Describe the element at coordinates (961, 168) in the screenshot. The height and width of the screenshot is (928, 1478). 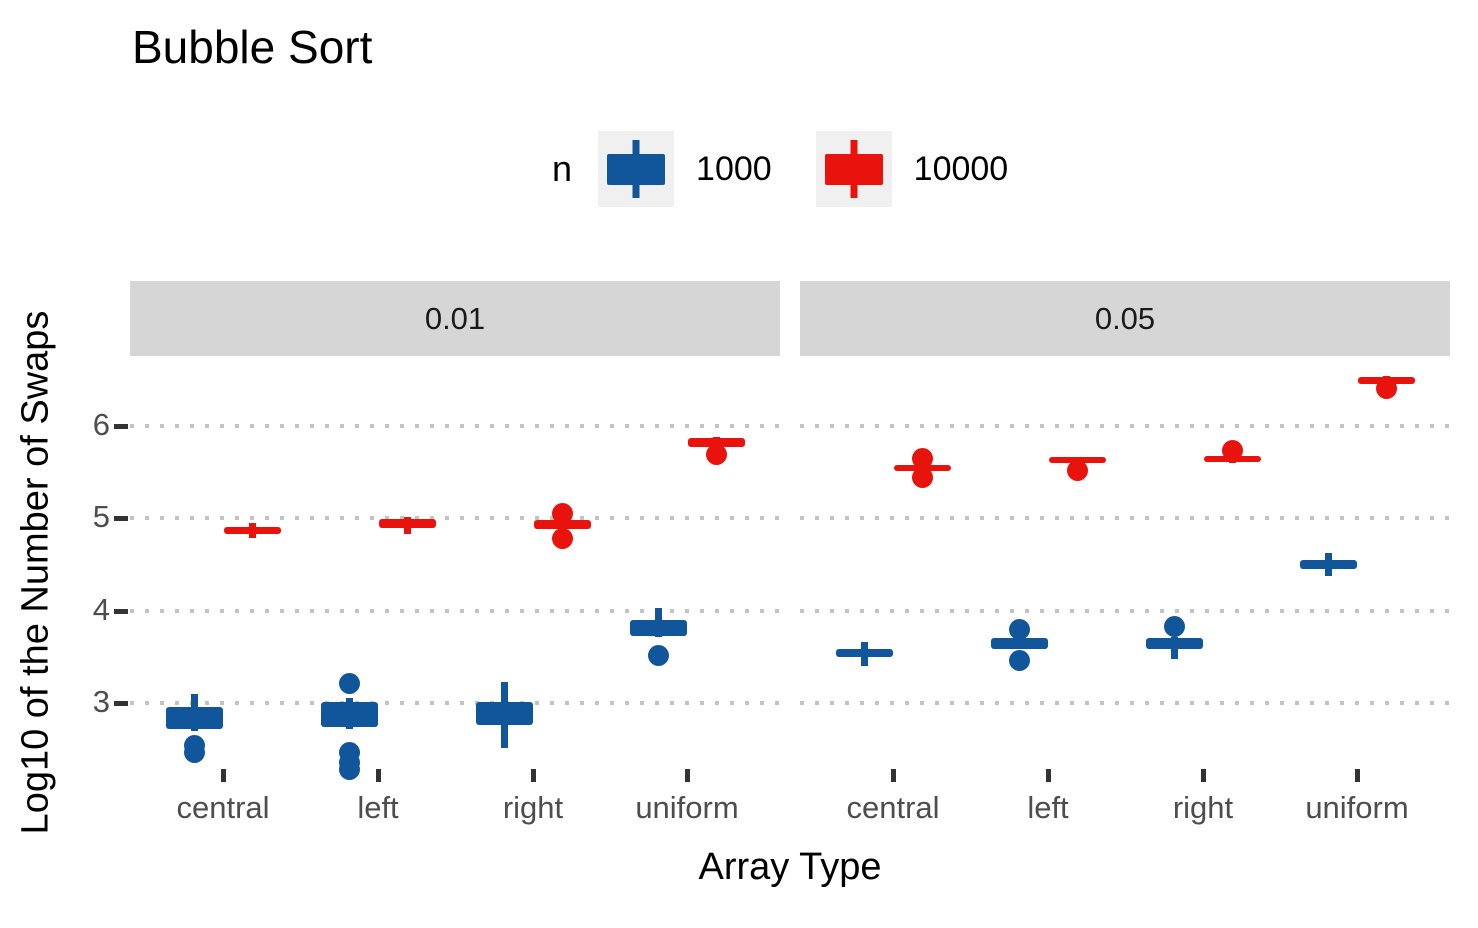
I see `legend-label-10000: 10000` at that location.